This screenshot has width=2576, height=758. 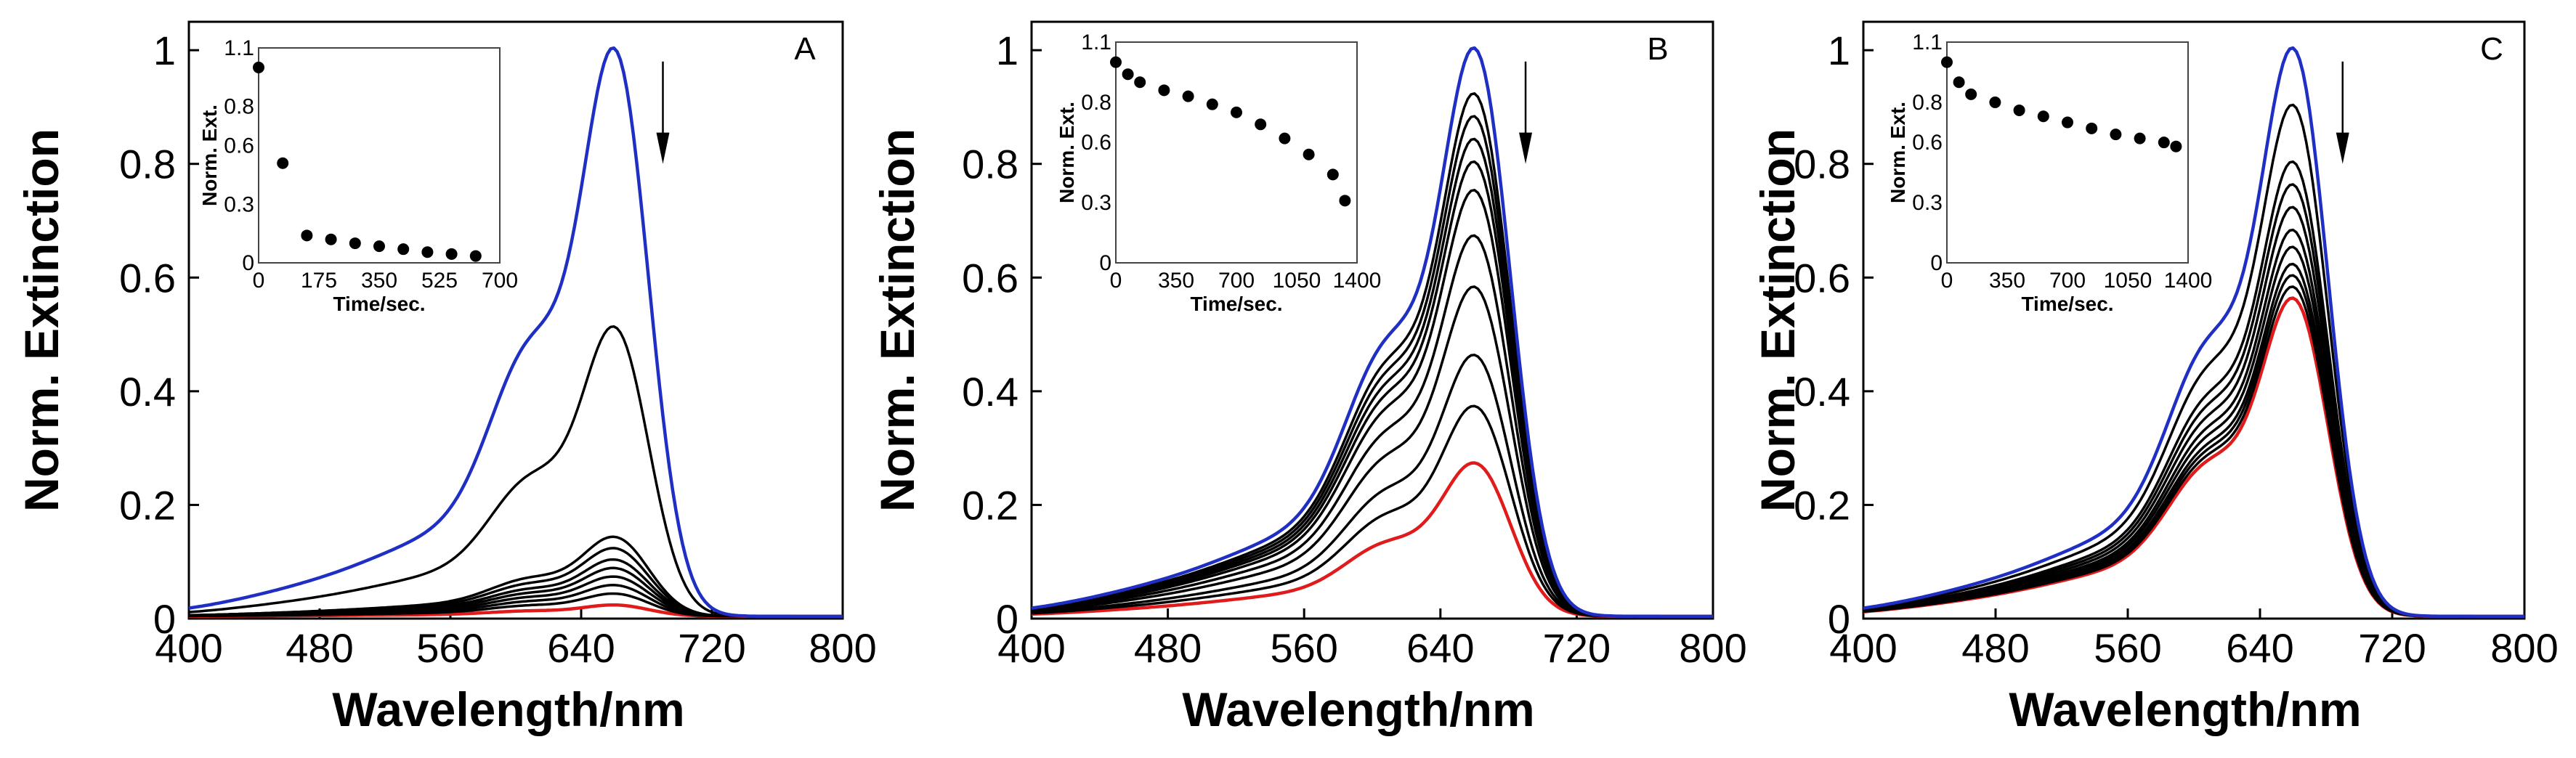 I want to click on panel-b-inset-ytick-label: 0, so click(x=1105, y=263).